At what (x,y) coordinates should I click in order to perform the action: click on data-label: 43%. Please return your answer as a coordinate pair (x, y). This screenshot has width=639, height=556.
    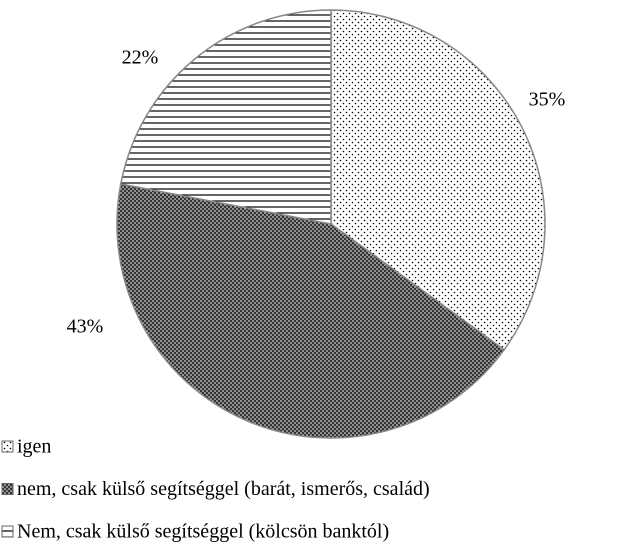
    Looking at the image, I should click on (85, 327).